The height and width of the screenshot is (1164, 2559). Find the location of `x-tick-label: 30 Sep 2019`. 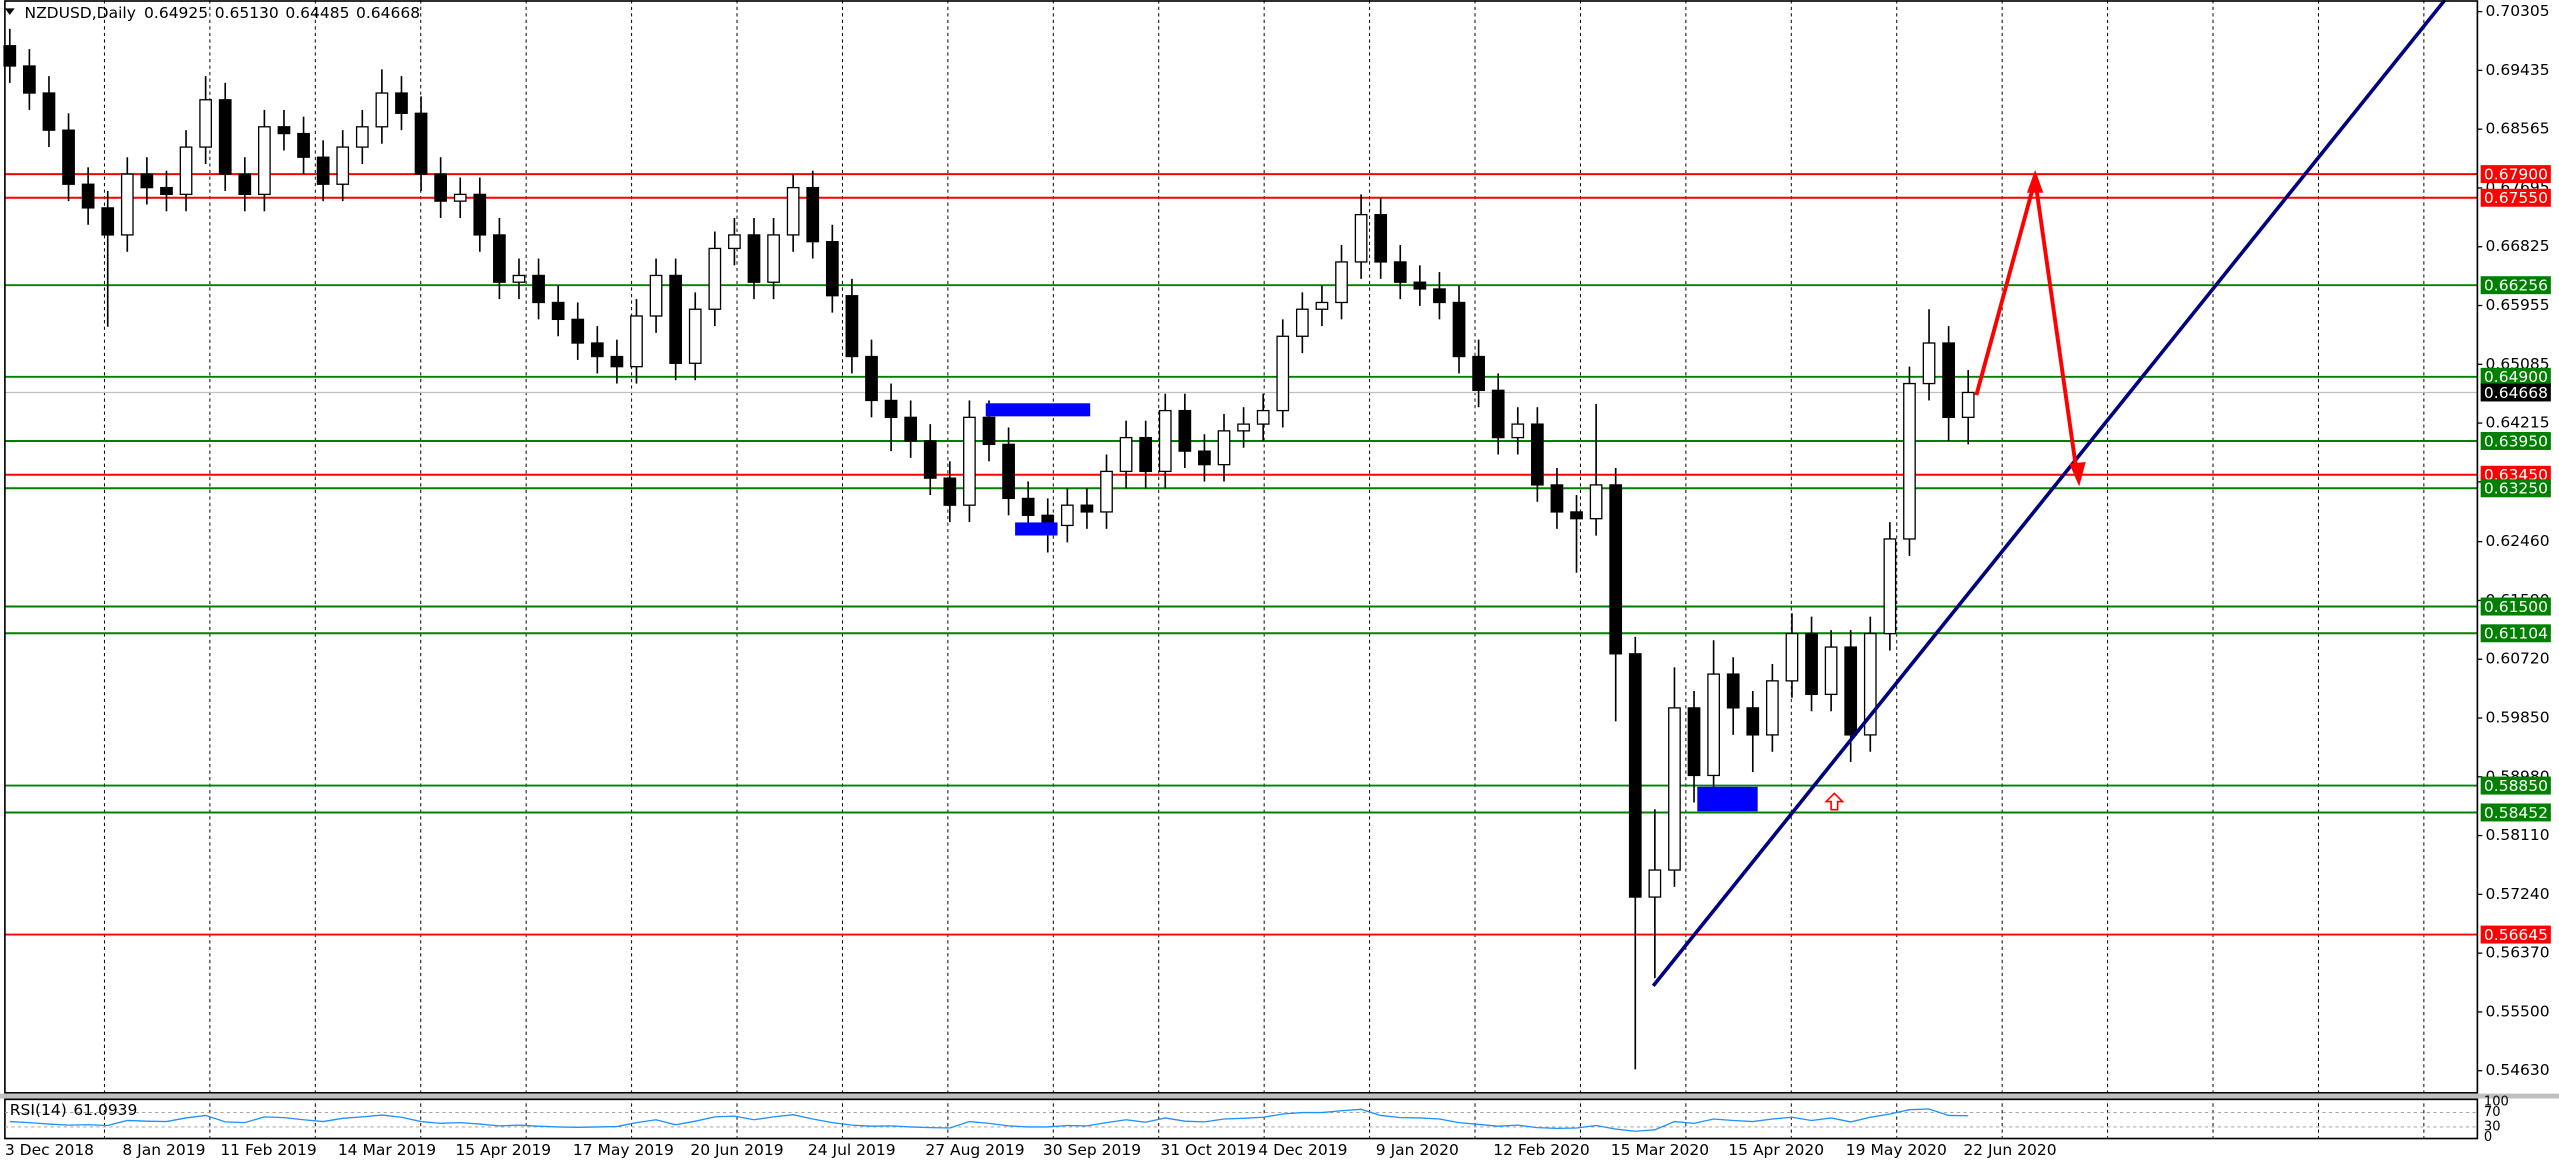

x-tick-label: 30 Sep 2019 is located at coordinates (1092, 1150).